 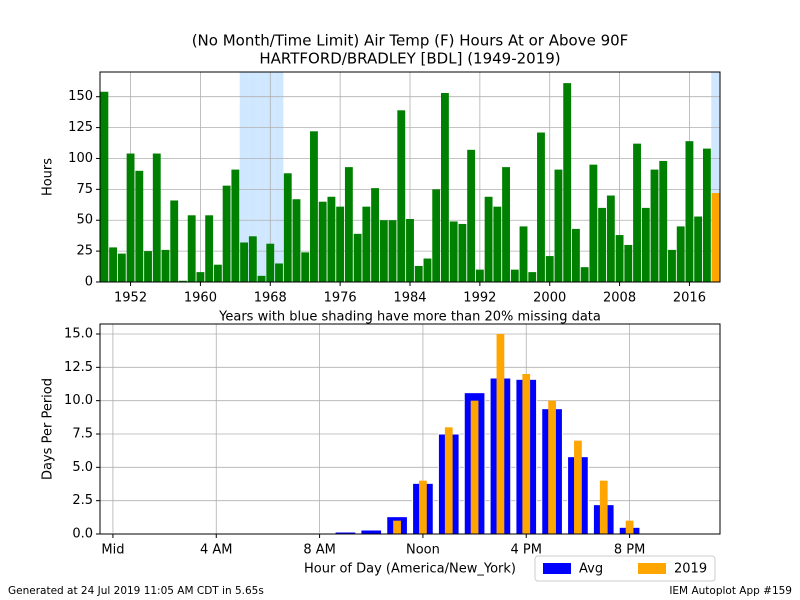 What do you see at coordinates (625, 568) in the screenshot?
I see `legend-frame` at bounding box center [625, 568].